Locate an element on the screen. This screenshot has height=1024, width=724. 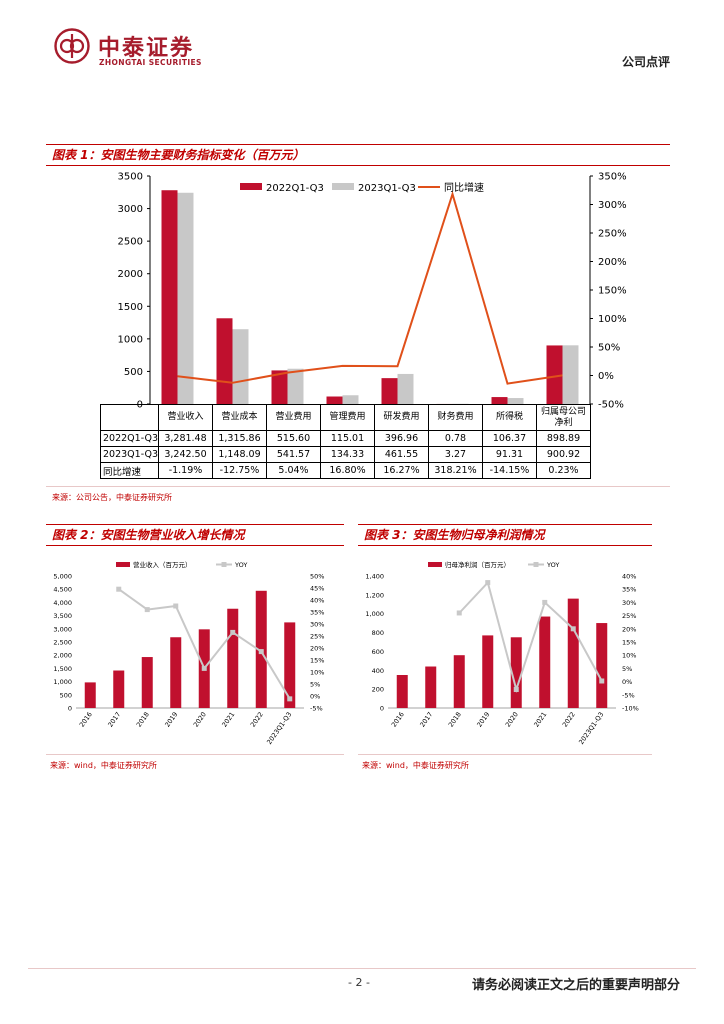
bar-2022q1-q3 is located at coordinates (334, 400).